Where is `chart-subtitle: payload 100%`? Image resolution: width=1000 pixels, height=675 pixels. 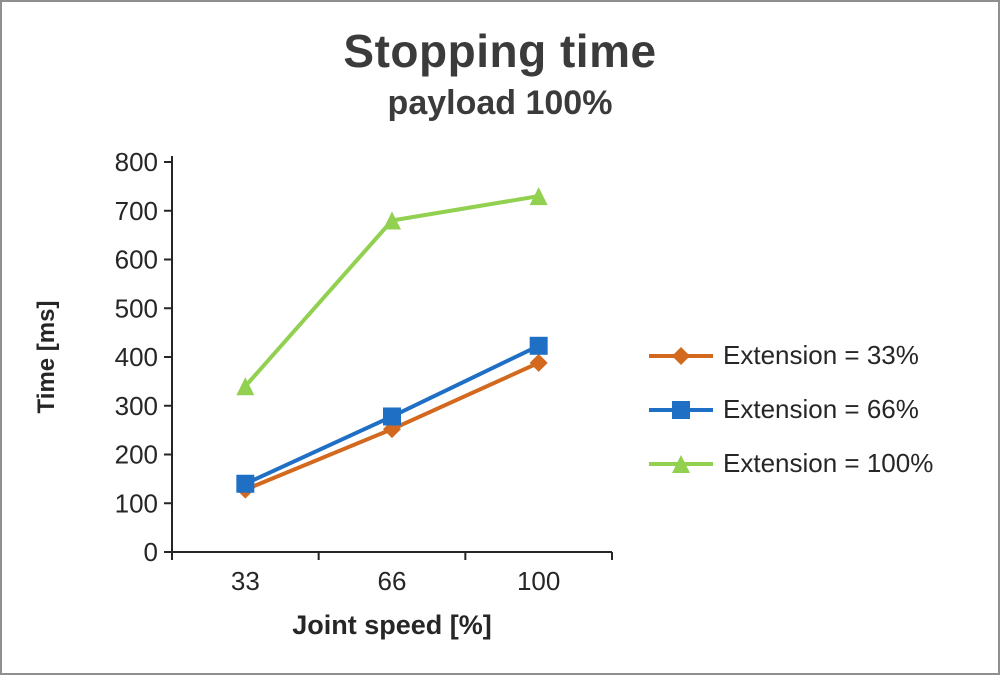 chart-subtitle: payload 100% is located at coordinates (500, 103).